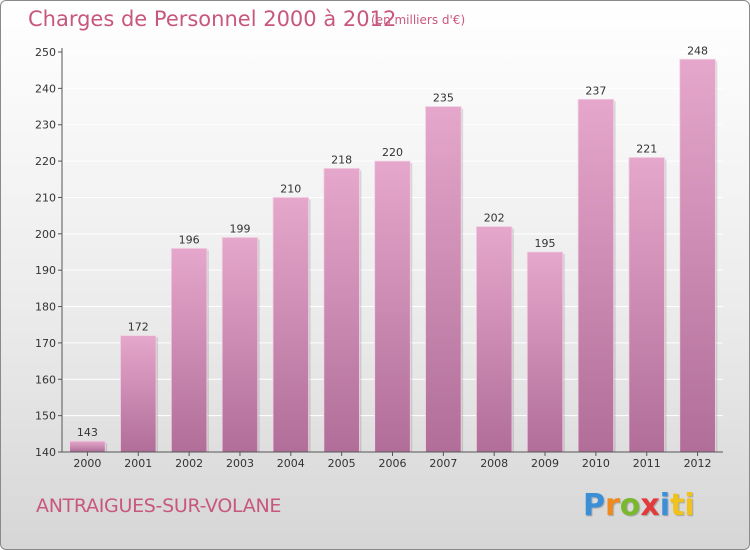  Describe the element at coordinates (45, 379) in the screenshot. I see `y-tick-label: 160` at that location.